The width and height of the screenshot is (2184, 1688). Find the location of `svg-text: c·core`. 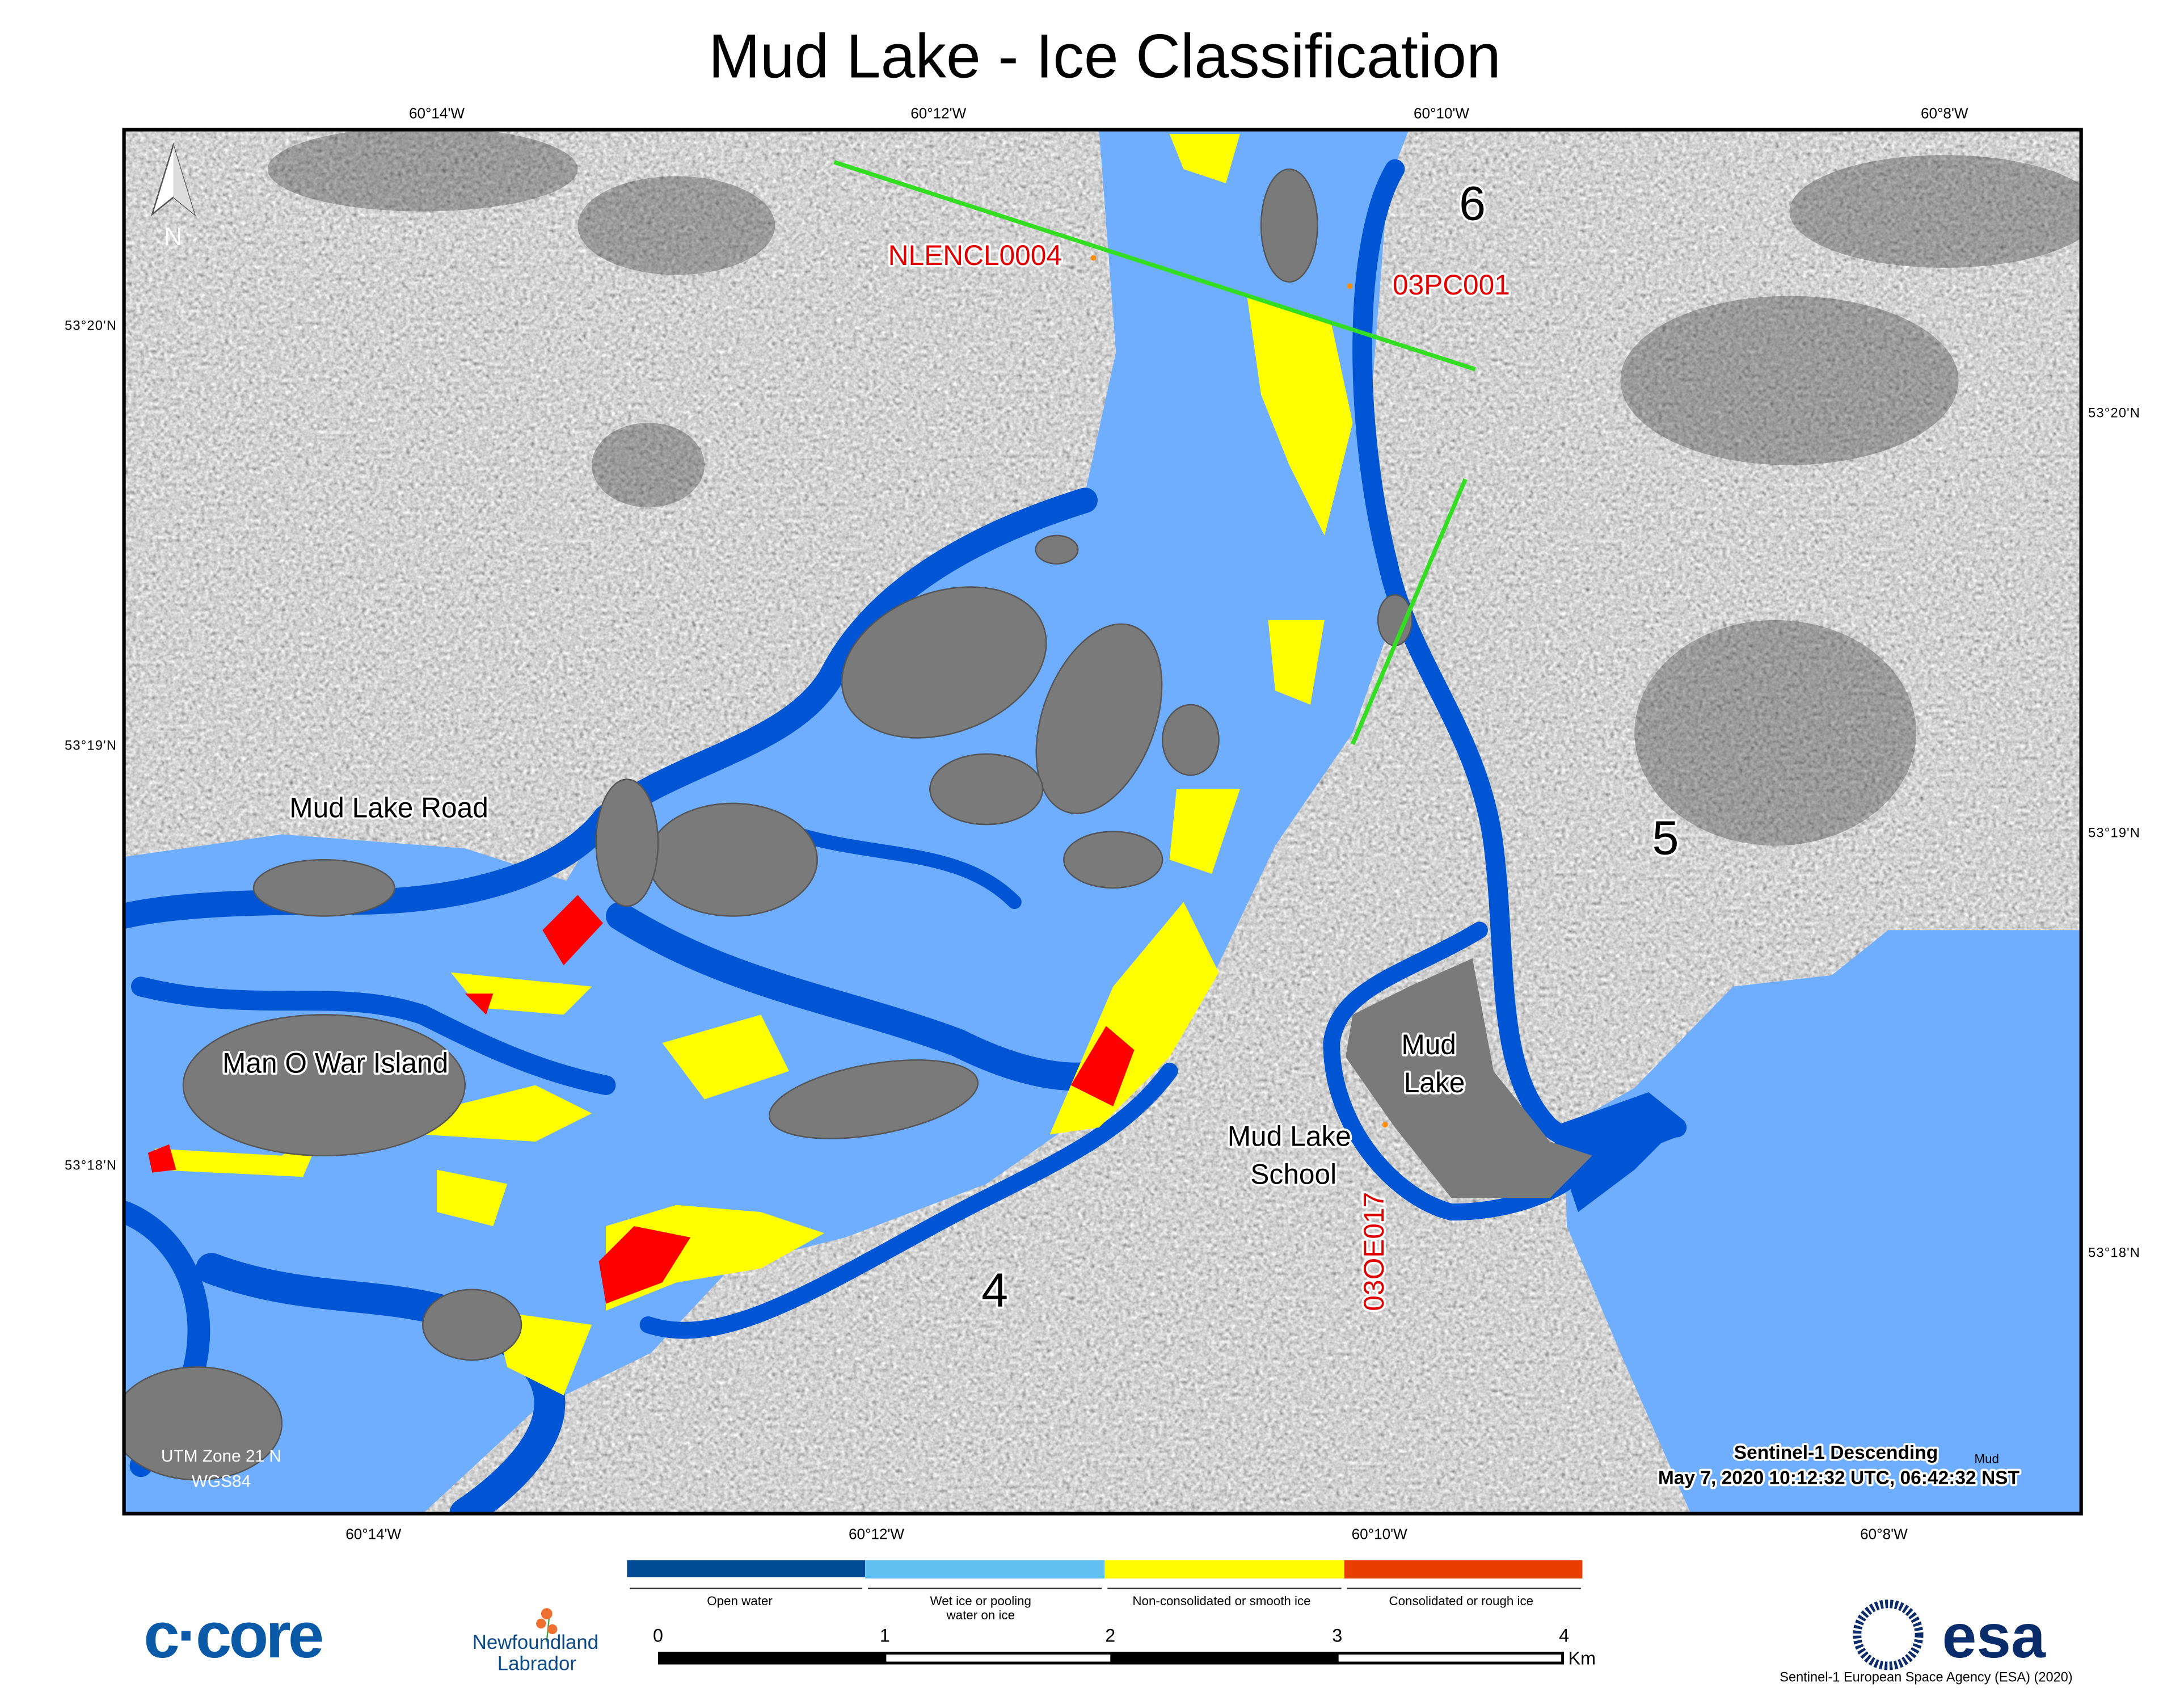

svg-text: c·core is located at coordinates (233, 1635).